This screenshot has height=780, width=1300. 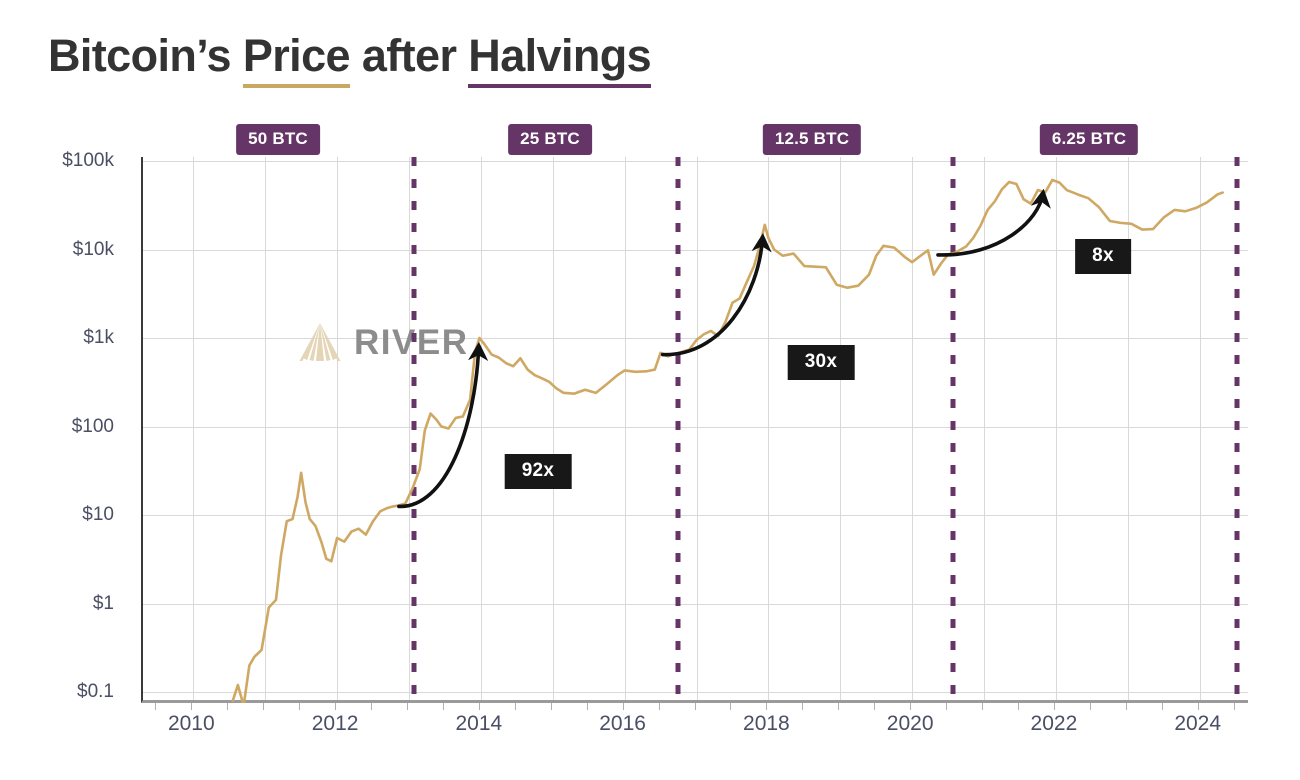 I want to click on page-title: Bitcoin’s Price after Halvings, so click(x=350, y=59).